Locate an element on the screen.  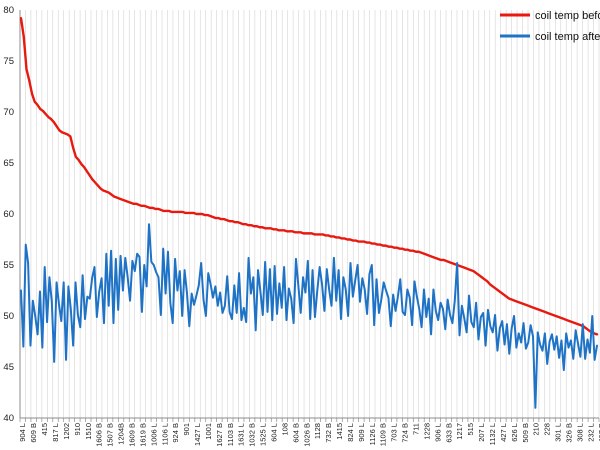
x-tick-label: 904 L is located at coordinates (22, 432).